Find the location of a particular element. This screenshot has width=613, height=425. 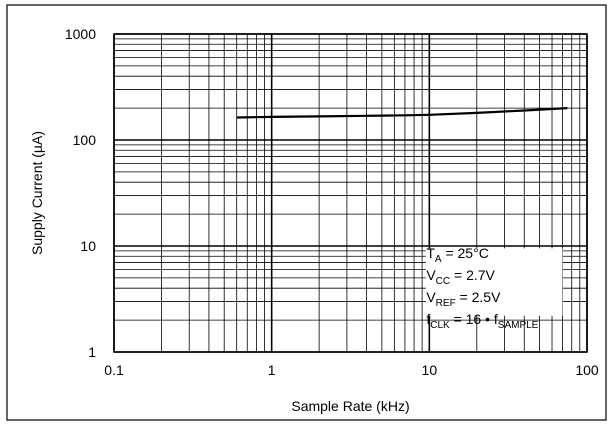

y-tick-label: 1000 is located at coordinates (80, 34).